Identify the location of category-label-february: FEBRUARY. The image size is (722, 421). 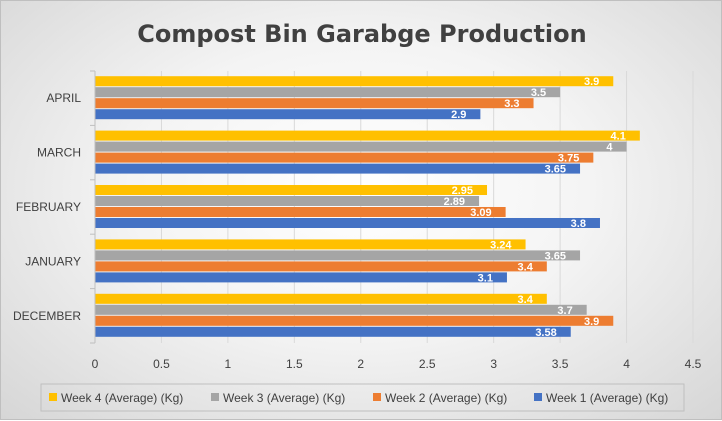
(48, 207).